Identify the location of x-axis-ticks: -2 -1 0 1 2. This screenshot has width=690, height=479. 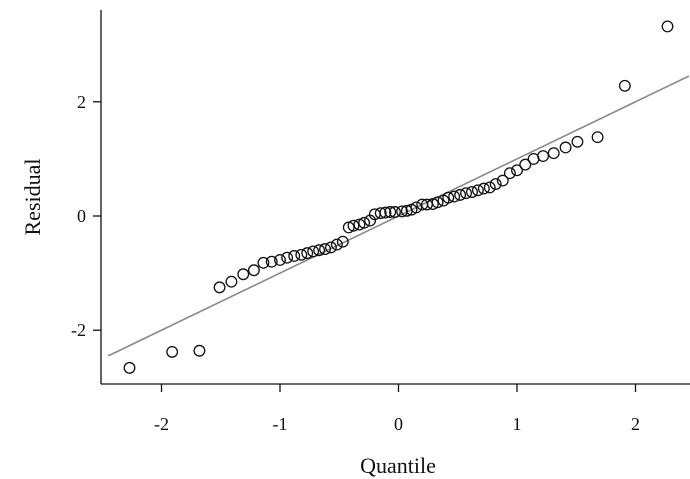
(397, 409).